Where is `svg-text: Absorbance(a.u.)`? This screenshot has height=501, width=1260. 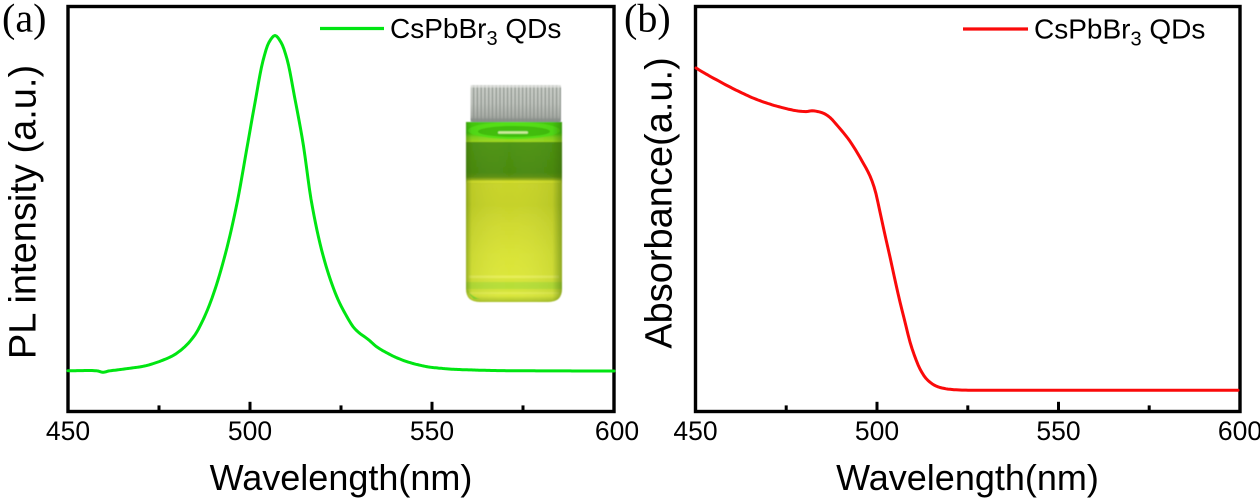
svg-text: Absorbance(a.u.) is located at coordinates (660, 203).